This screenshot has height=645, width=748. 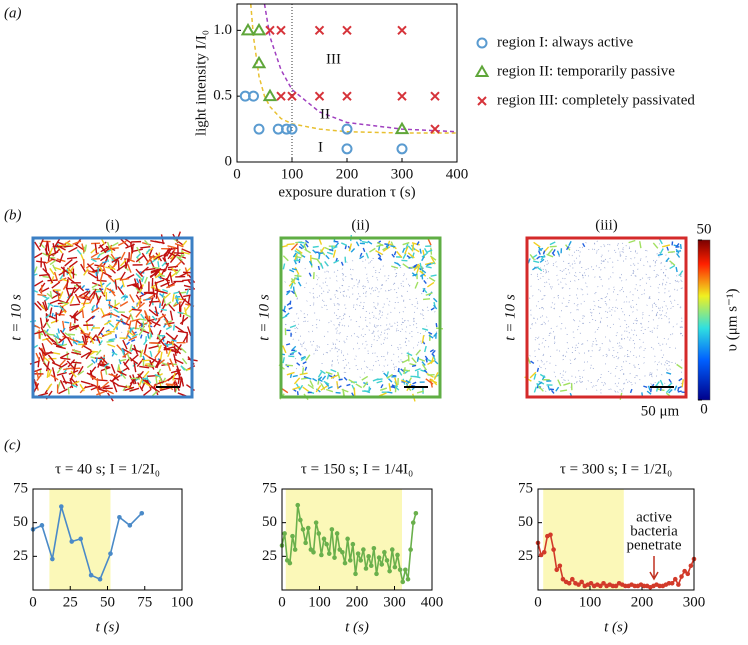 What do you see at coordinates (107, 602) in the screenshot?
I see `x-tick-label: 50` at bounding box center [107, 602].